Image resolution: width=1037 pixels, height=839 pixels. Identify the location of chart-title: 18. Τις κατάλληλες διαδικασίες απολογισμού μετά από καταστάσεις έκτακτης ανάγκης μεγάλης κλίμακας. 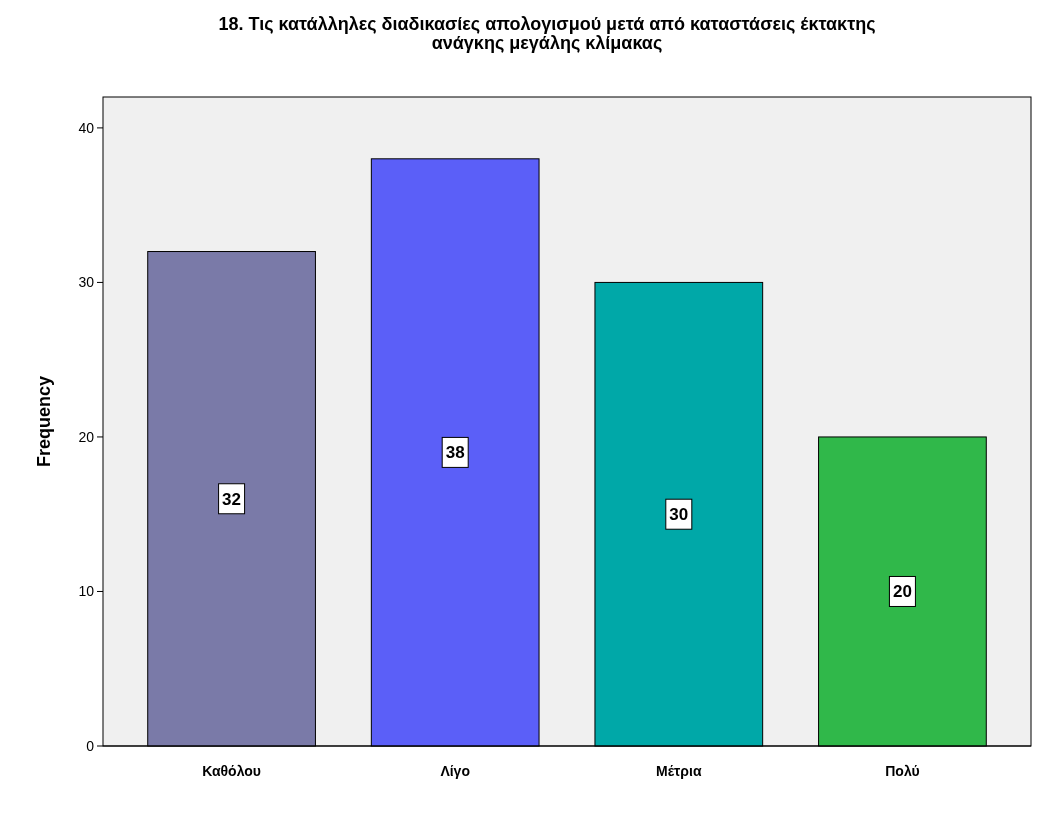
(547, 33).